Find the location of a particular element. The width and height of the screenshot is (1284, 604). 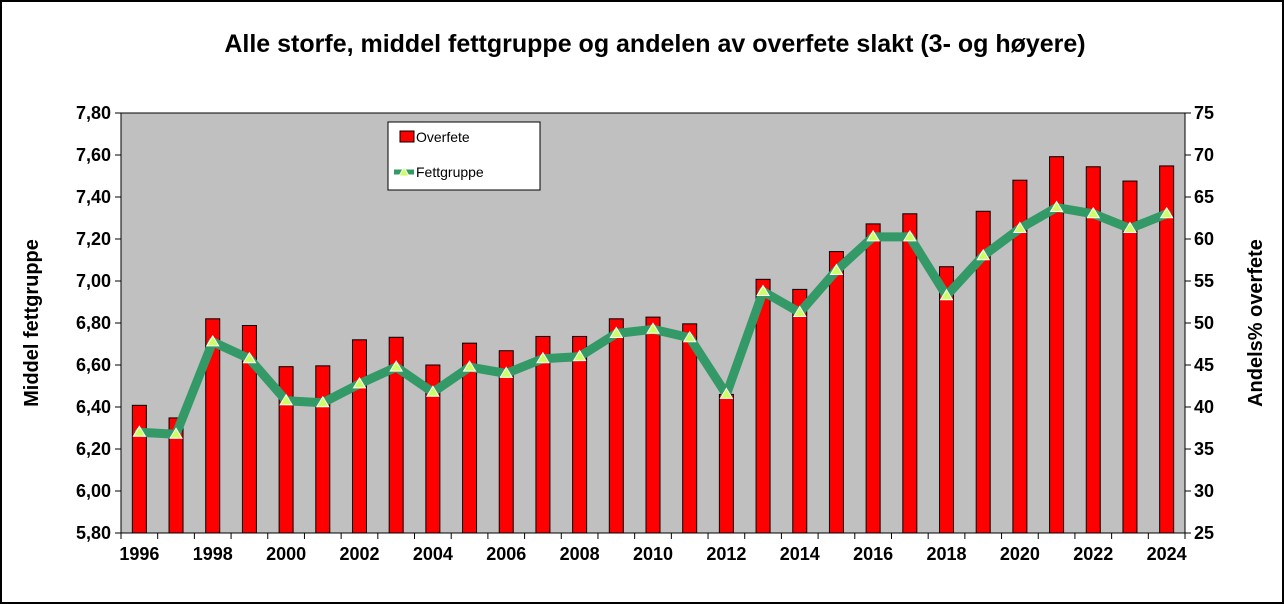

x-tick-label: 2022 is located at coordinates (1093, 554).